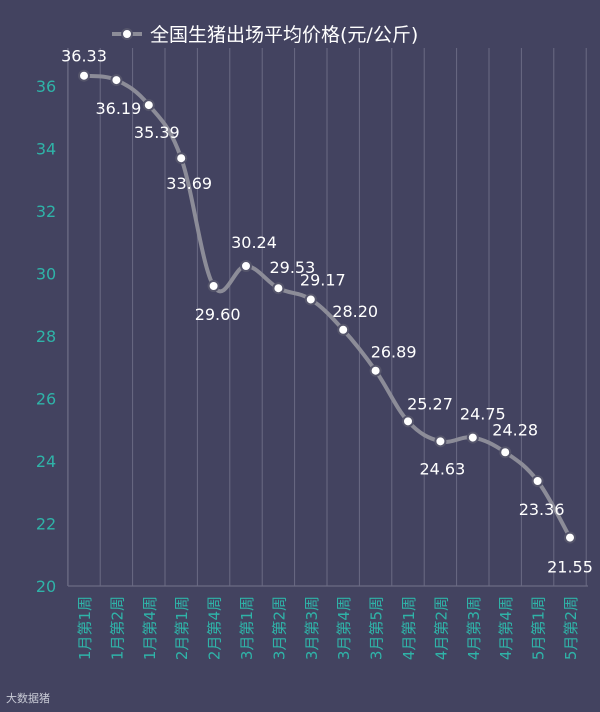  I want to click on data-label: 25.27, so click(430, 403).